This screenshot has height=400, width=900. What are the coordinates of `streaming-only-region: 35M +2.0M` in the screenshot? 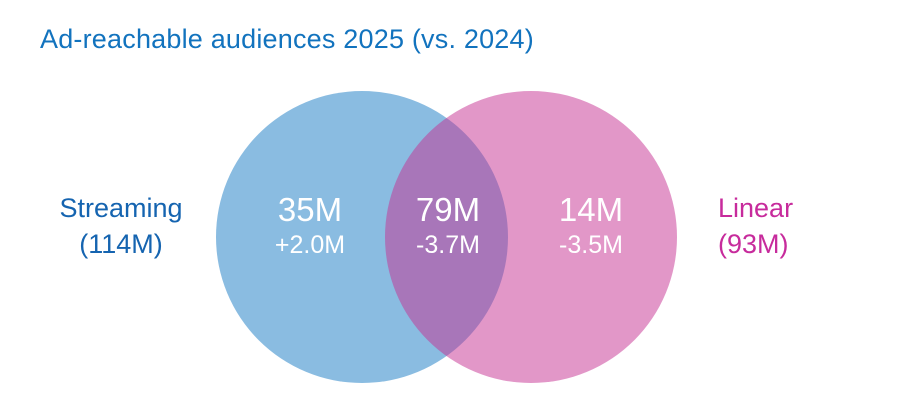 It's located at (310, 225).